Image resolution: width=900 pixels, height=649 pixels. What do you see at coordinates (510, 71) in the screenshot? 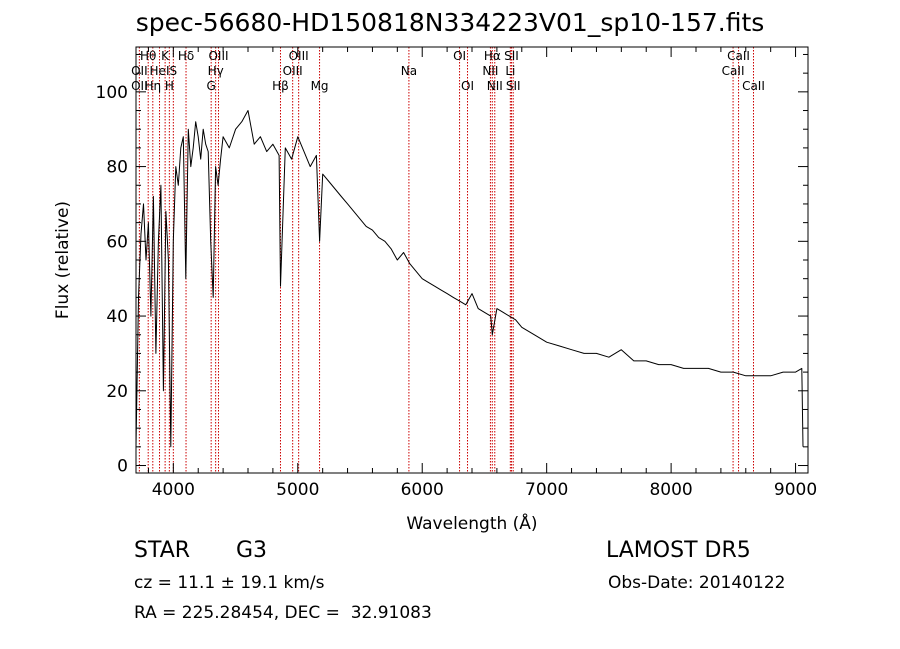
I see `line-label: Li` at bounding box center [510, 71].